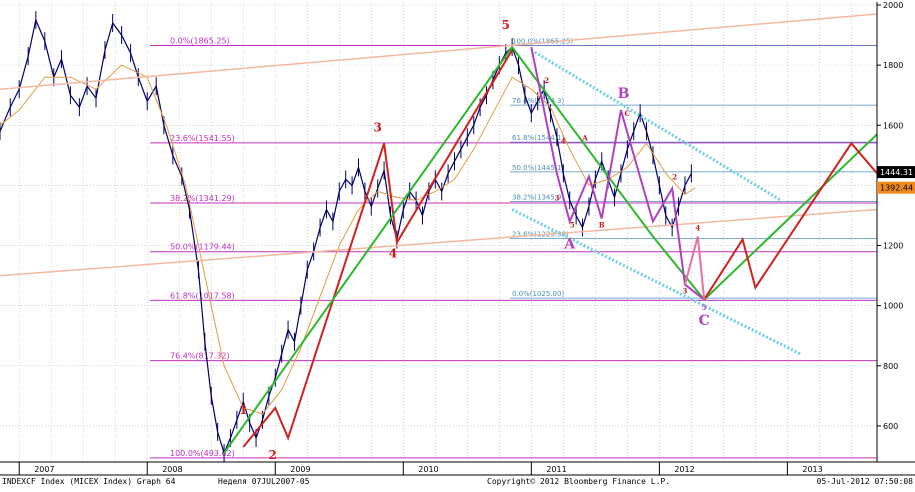 Image resolution: width=915 pixels, height=492 pixels. What do you see at coordinates (890, 426) in the screenshot?
I see `y-tick-label-0: 600` at bounding box center [890, 426].